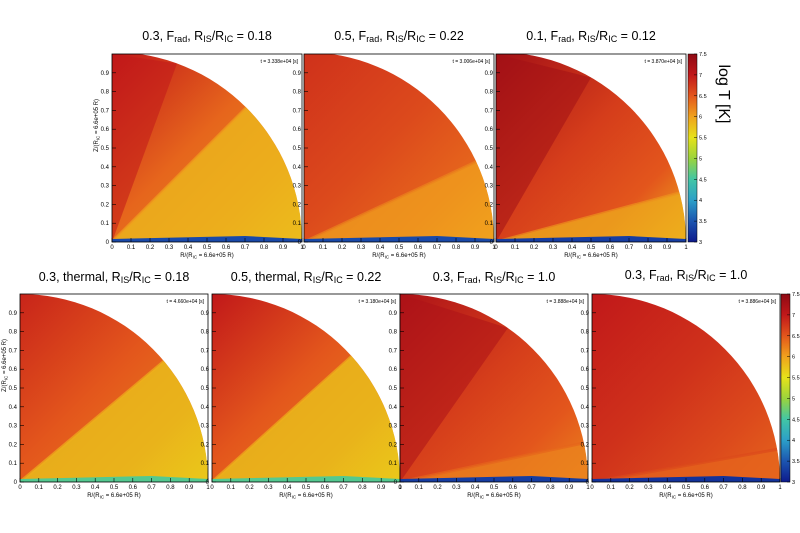 The height and width of the screenshot is (533, 800). What do you see at coordinates (492, 243) in the screenshot?
I see `y-tick-label: 0` at bounding box center [492, 243].